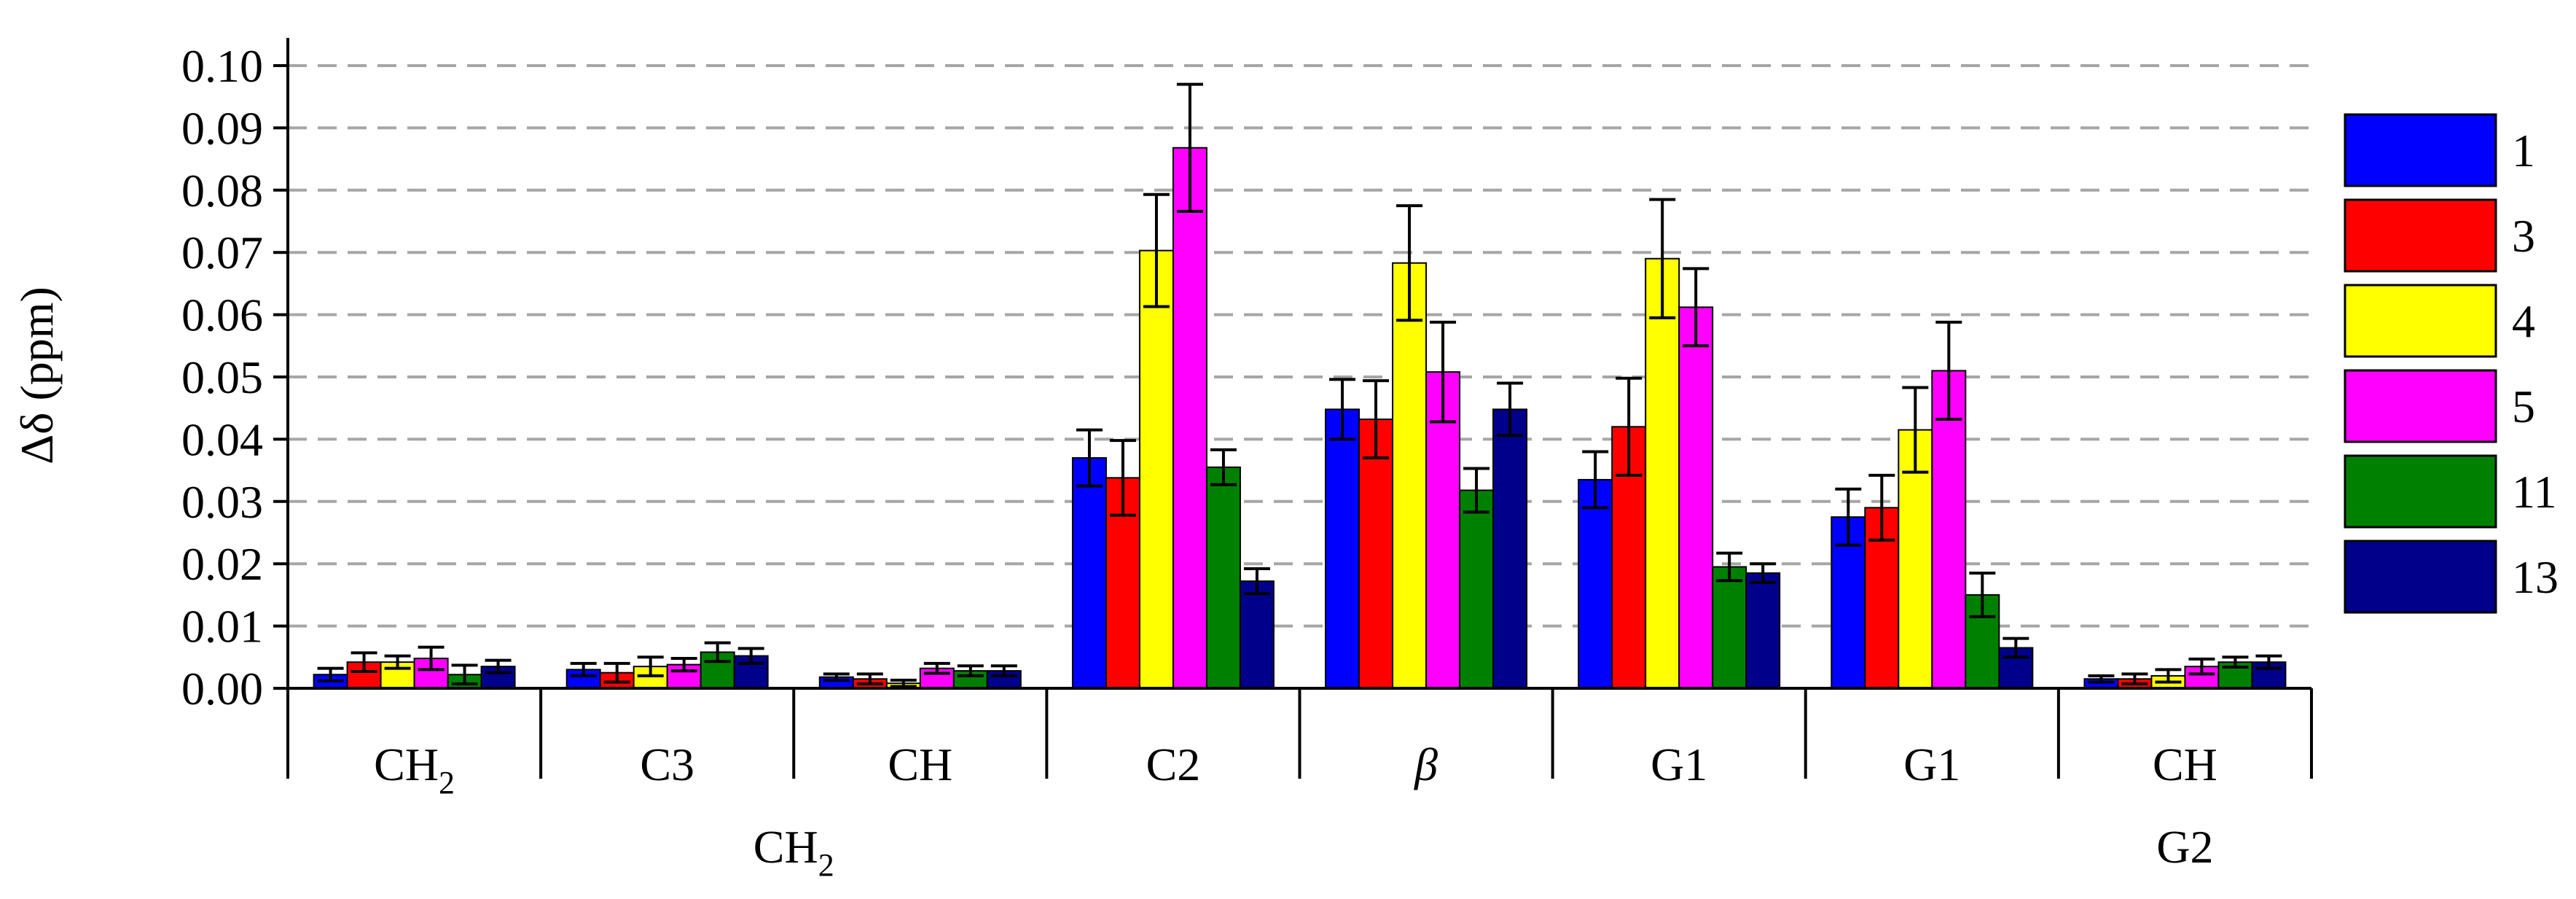 The width and height of the screenshot is (2576, 899). Describe the element at coordinates (37, 375) in the screenshot. I see `y-axis-title: Δδ (ppm)` at that location.